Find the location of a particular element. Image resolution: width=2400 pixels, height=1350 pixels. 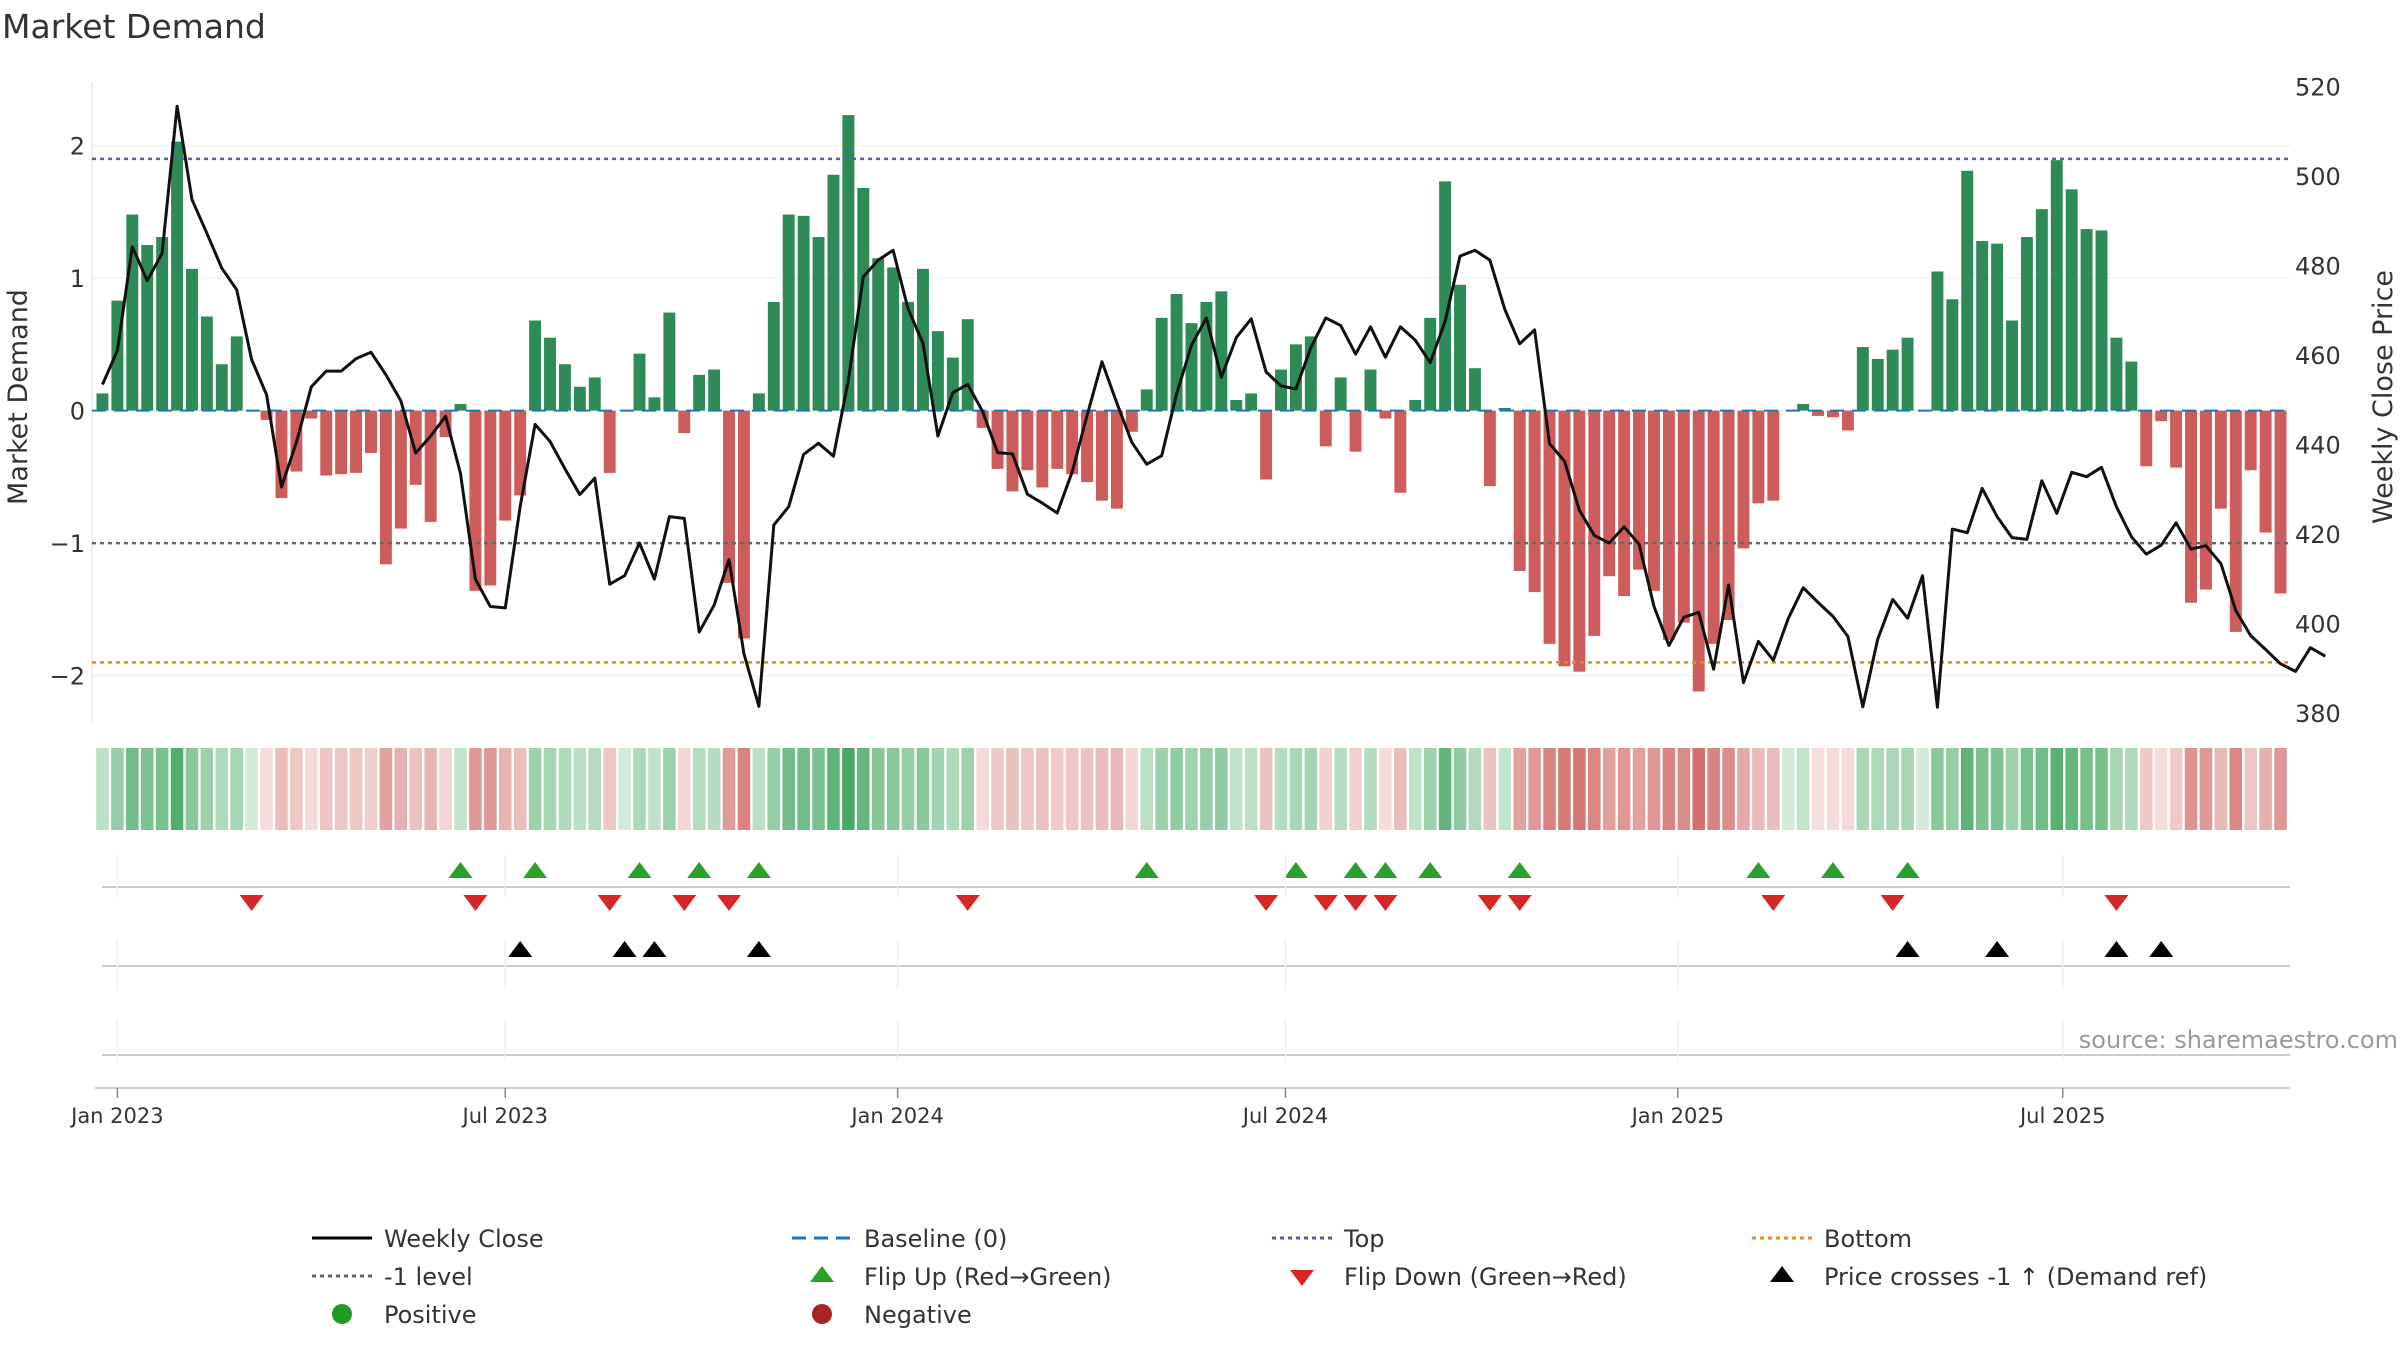

right-tick-label: 500 is located at coordinates (2318, 177).